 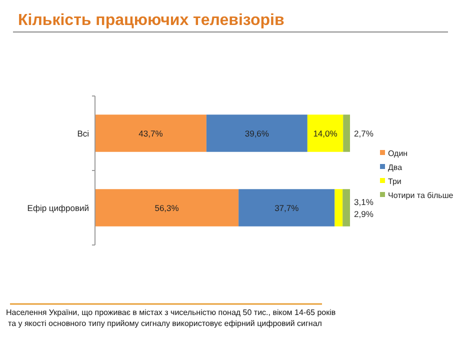 What do you see at coordinates (395, 181) in the screenshot?
I see `legend-label: Три` at bounding box center [395, 181].